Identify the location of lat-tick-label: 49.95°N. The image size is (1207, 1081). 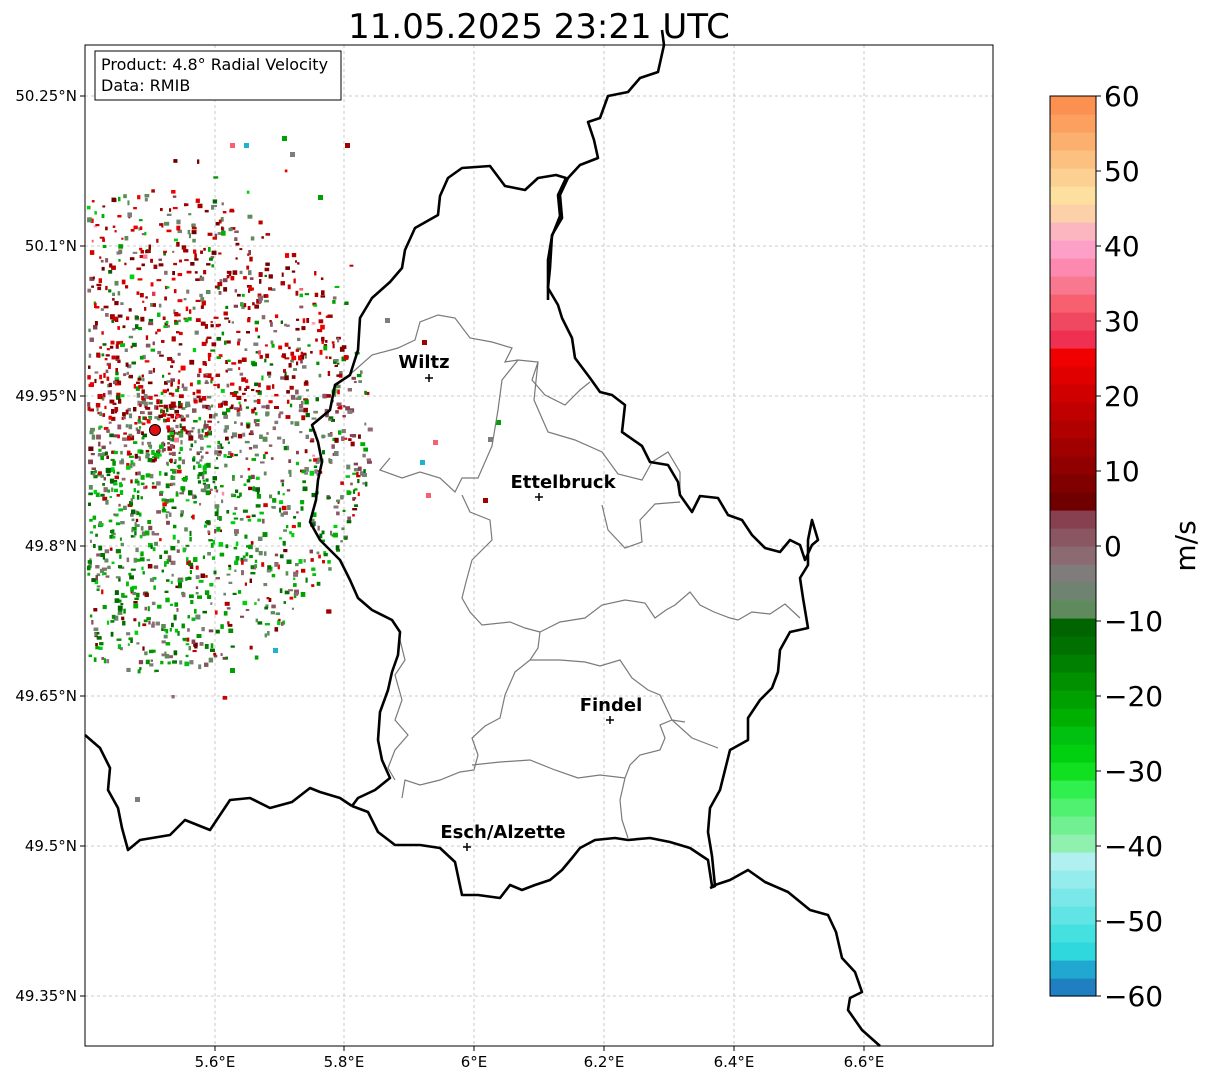
(46, 396).